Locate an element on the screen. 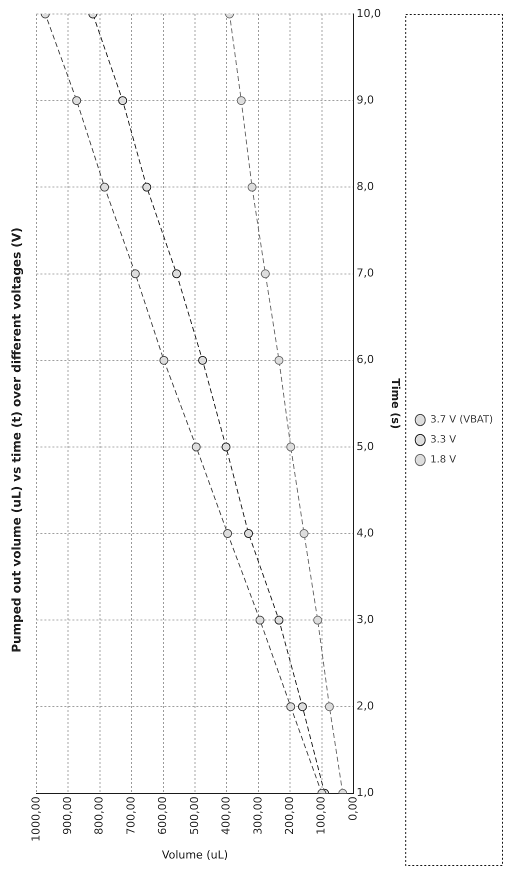 This screenshot has width=509, height=874. x-tick-label: 1000,00 is located at coordinates (35, 819).